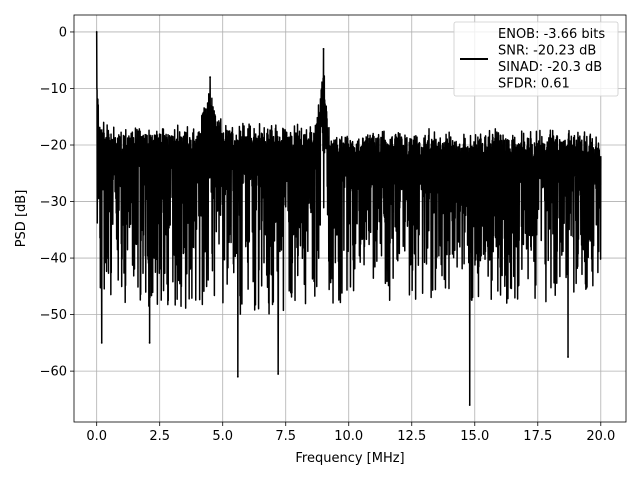 The height and width of the screenshot is (480, 640). Describe the element at coordinates (53, 89) in the screenshot. I see `y-tick-label: −10` at that location.